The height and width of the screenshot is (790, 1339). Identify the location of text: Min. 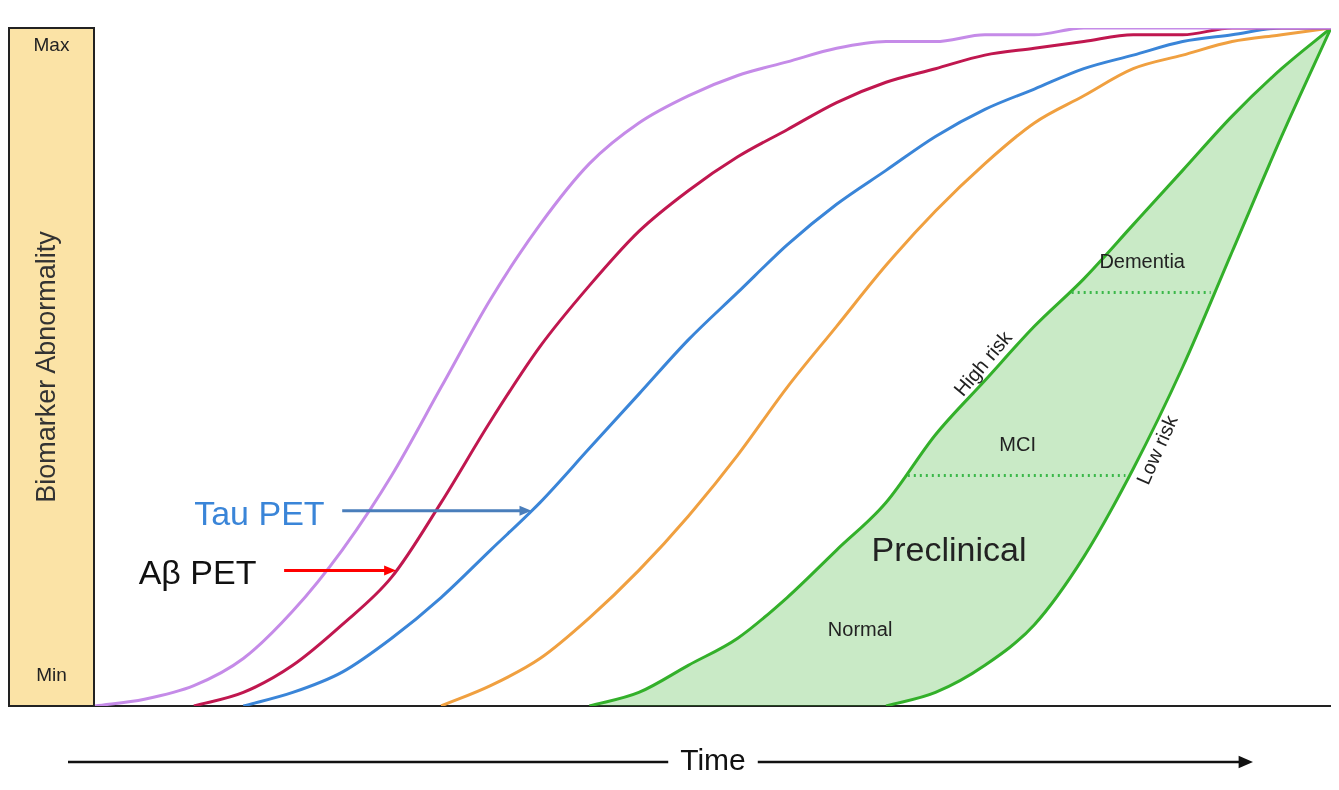
(51, 675).